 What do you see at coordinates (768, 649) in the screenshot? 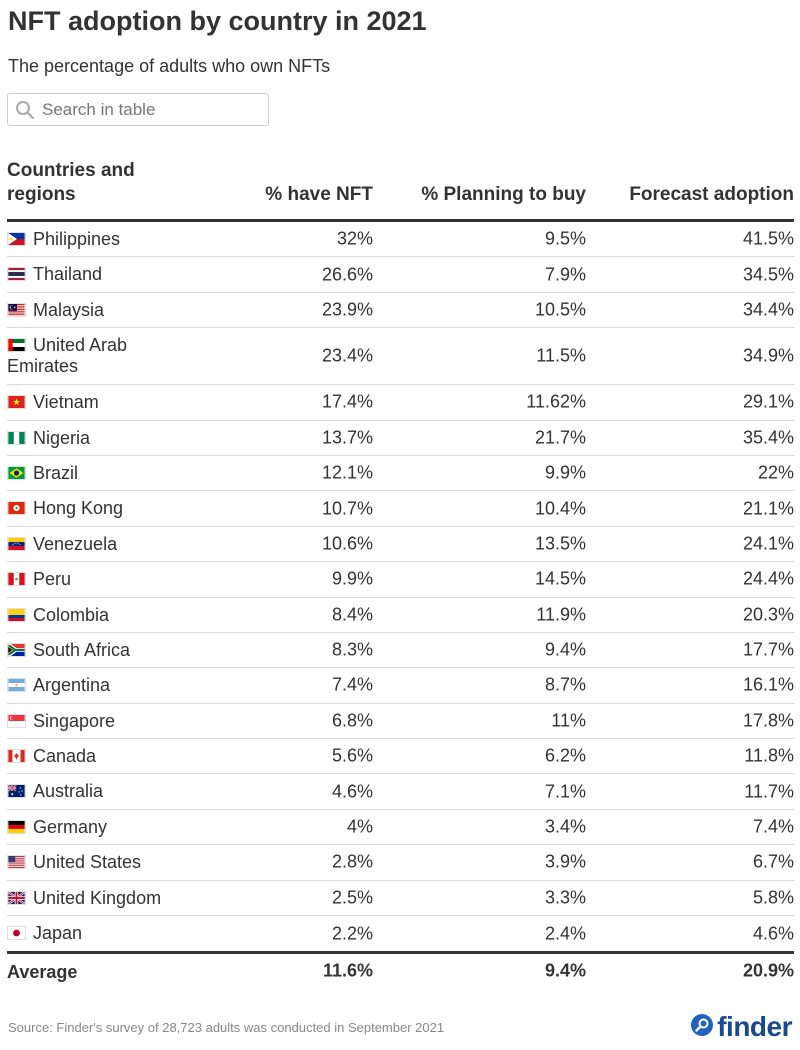
I see `forecast-cell: 17.7%` at bounding box center [768, 649].